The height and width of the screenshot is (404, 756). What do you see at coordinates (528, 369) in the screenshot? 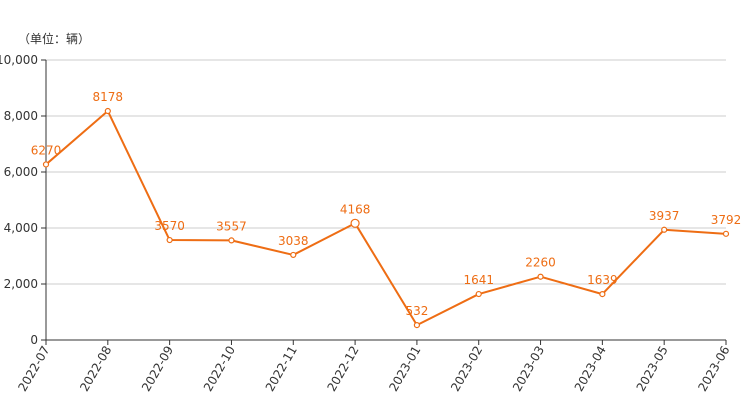
I see `x-tick-label: 2023-03` at bounding box center [528, 369].